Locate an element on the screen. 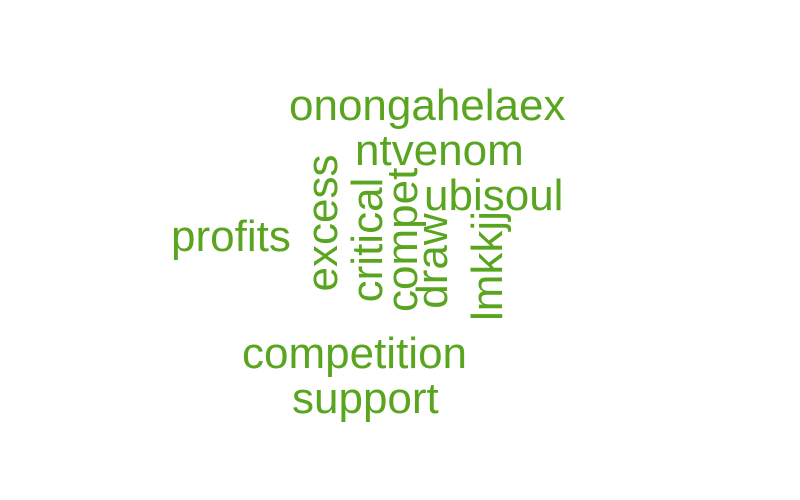 The height and width of the screenshot is (500, 800). word-excess: excess is located at coordinates (322, 223).